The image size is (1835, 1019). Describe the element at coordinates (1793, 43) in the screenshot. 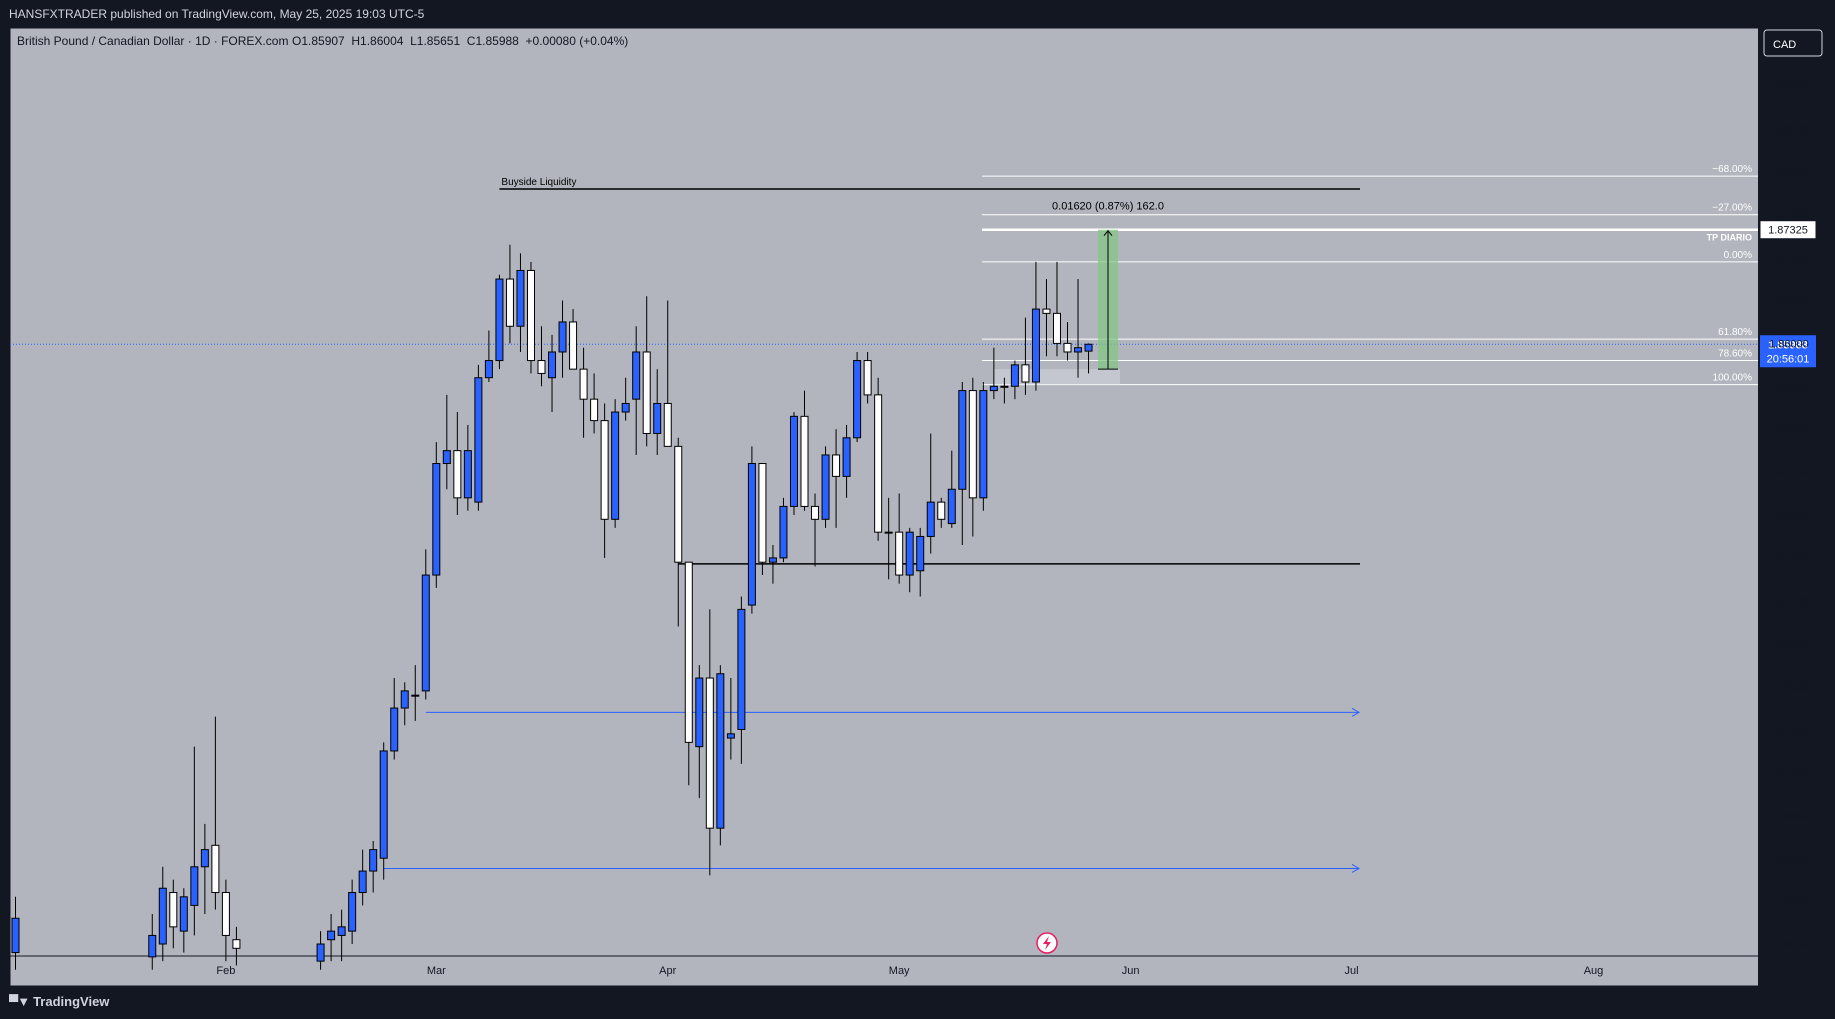

I see `currency-button` at that location.